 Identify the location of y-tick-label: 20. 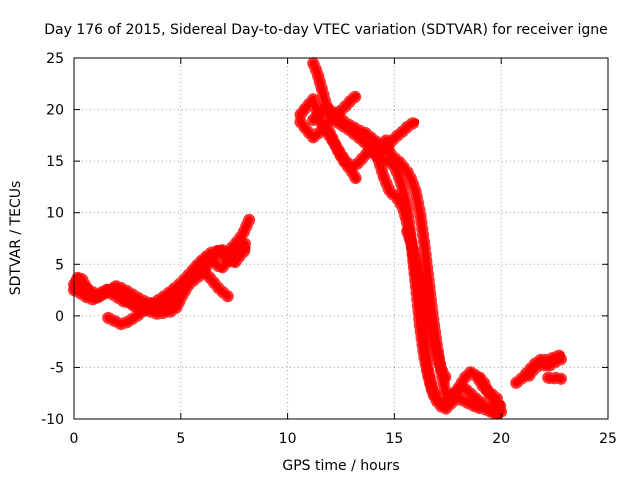
(55, 111).